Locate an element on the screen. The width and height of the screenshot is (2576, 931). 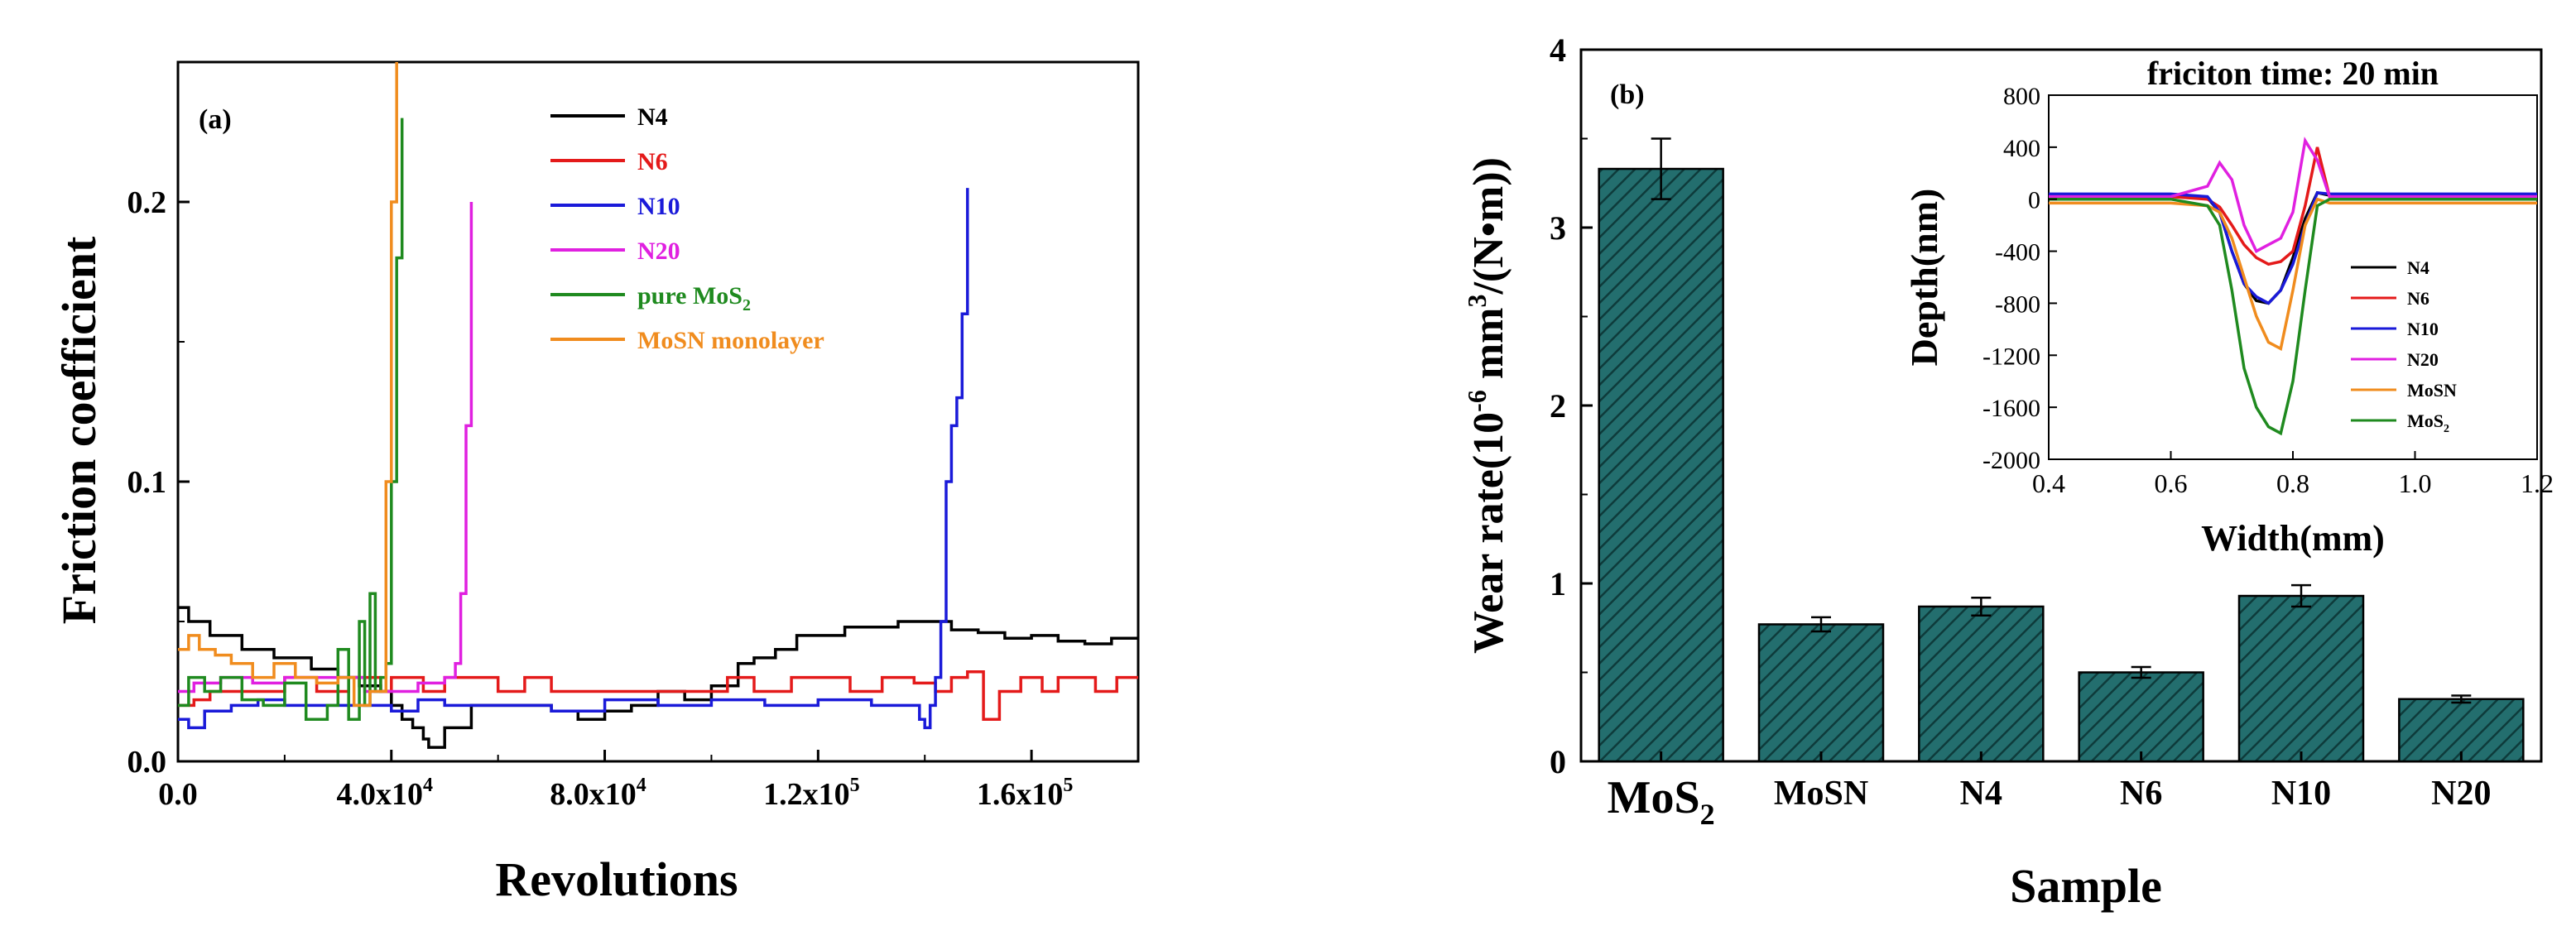
inset-series-line-n10 is located at coordinates (2293, 248).